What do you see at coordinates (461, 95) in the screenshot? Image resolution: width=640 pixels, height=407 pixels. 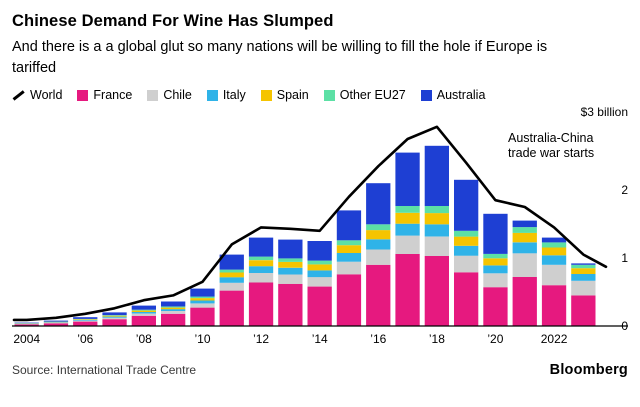 I see `legend-label-australia: Australia` at bounding box center [461, 95].